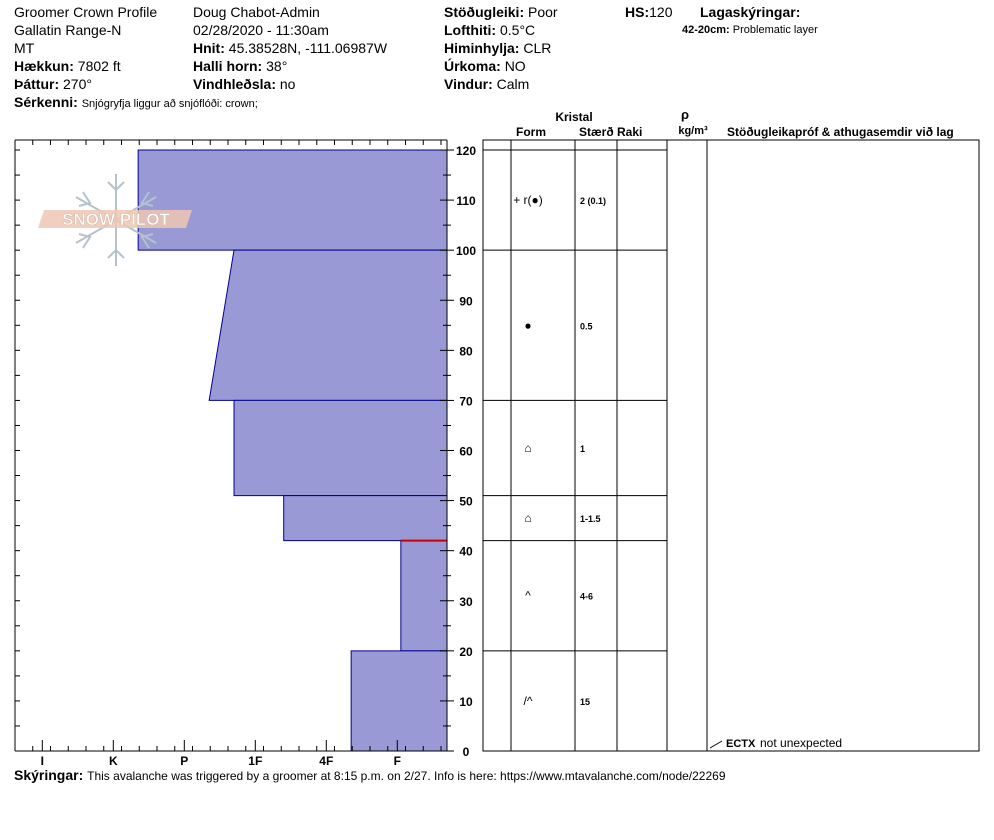 The height and width of the screenshot is (840, 994). Describe the element at coordinates (466, 151) in the screenshot. I see `depth-label-120: 120` at that location.